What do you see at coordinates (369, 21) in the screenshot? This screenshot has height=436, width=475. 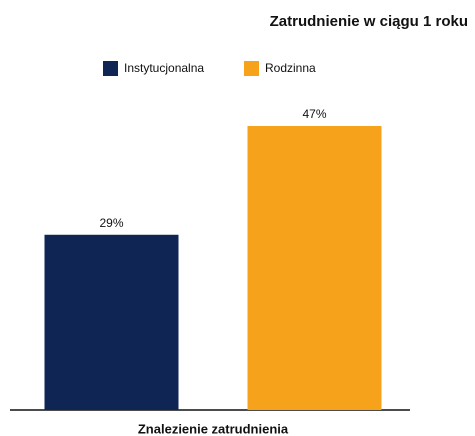 I see `chart-title: Zatrudnienie w ciągu 1 roku` at bounding box center [369, 21].